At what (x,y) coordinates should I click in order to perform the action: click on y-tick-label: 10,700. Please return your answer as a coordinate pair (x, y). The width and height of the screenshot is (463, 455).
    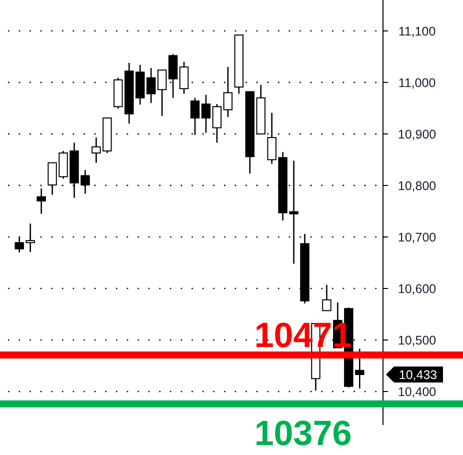
    Looking at the image, I should click on (417, 237).